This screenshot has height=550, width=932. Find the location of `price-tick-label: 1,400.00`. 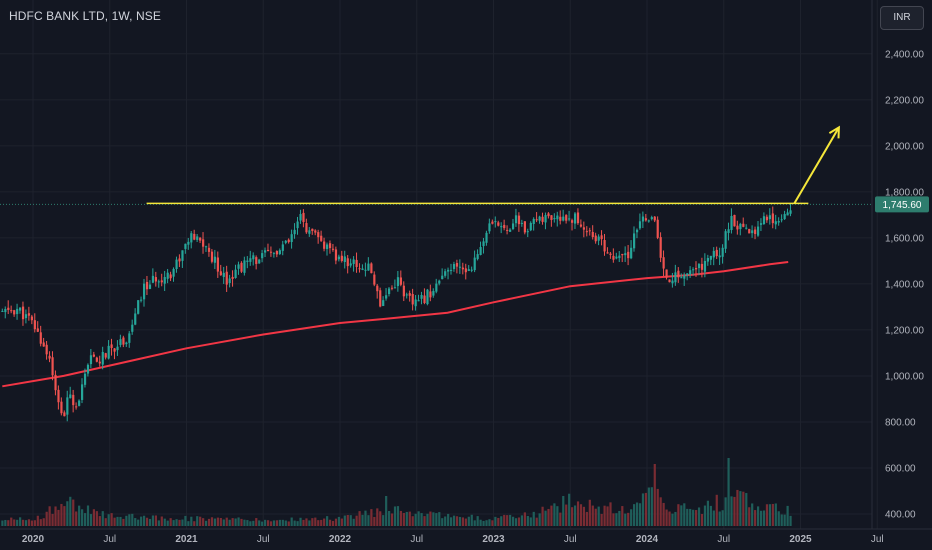

price-tick-label: 1,400.00 is located at coordinates (904, 284).